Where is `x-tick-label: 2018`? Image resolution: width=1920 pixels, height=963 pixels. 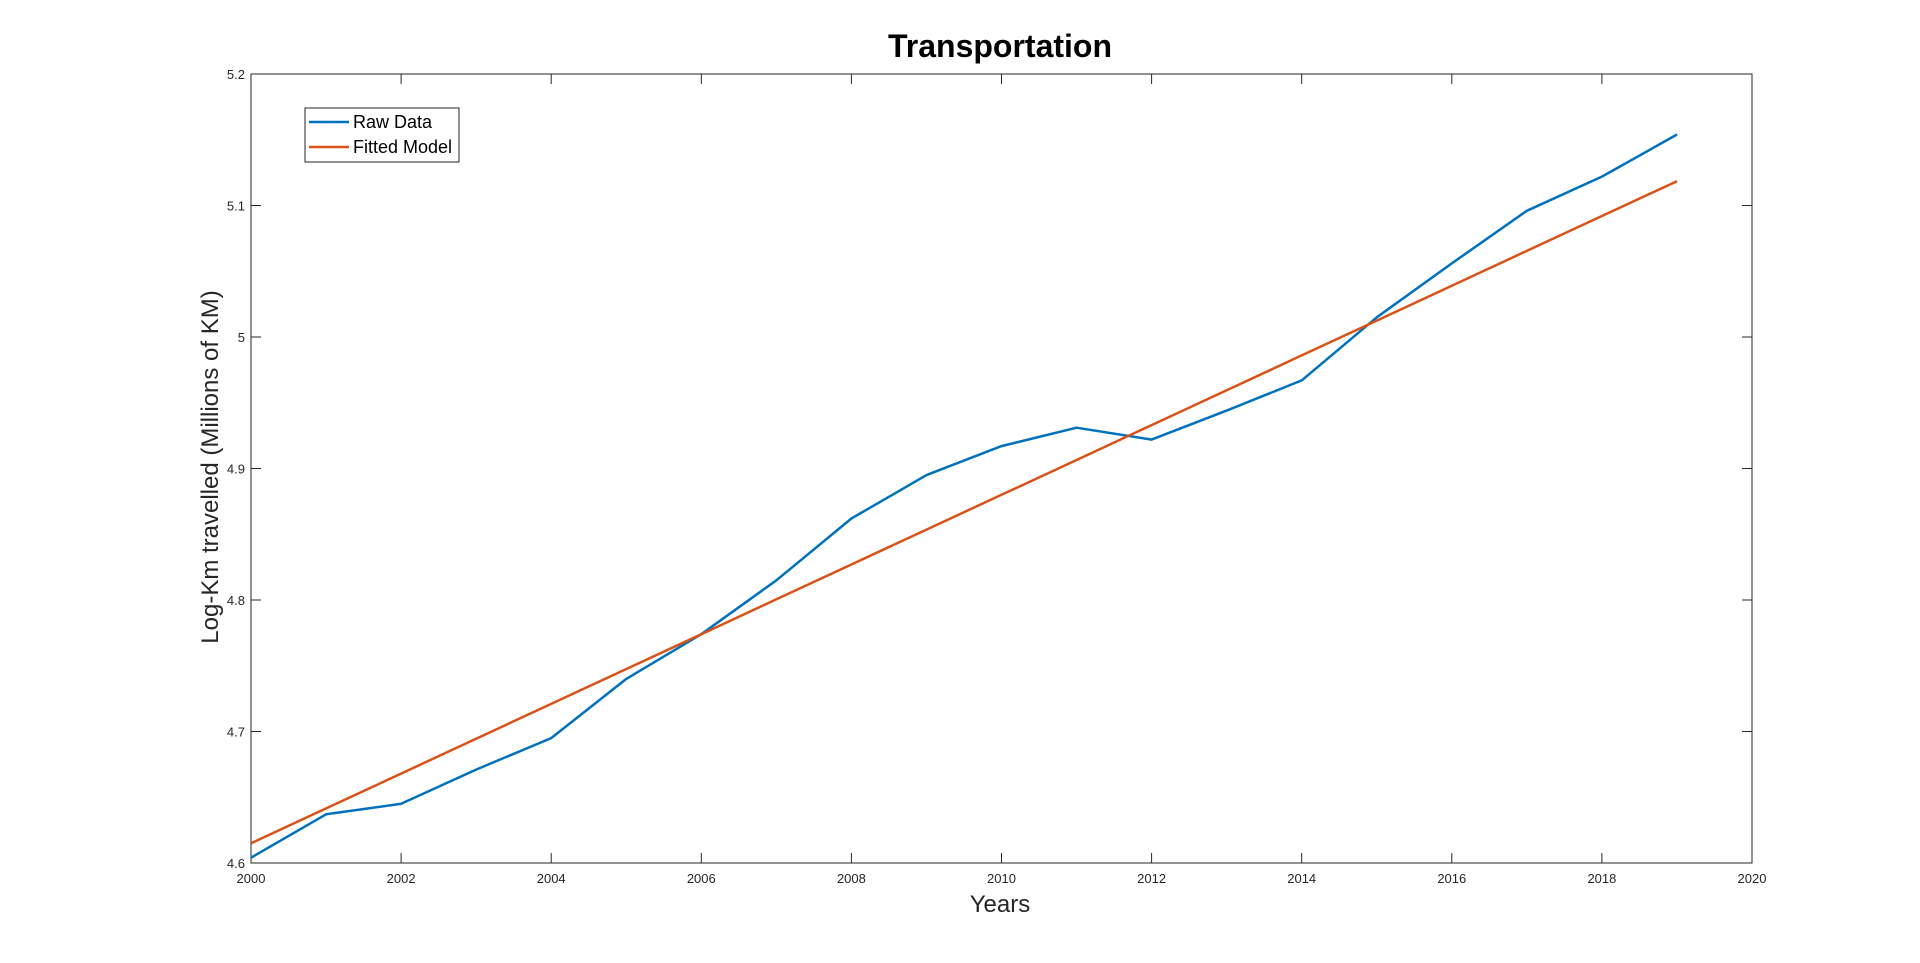
x-tick-label: 2018 is located at coordinates (1601, 878).